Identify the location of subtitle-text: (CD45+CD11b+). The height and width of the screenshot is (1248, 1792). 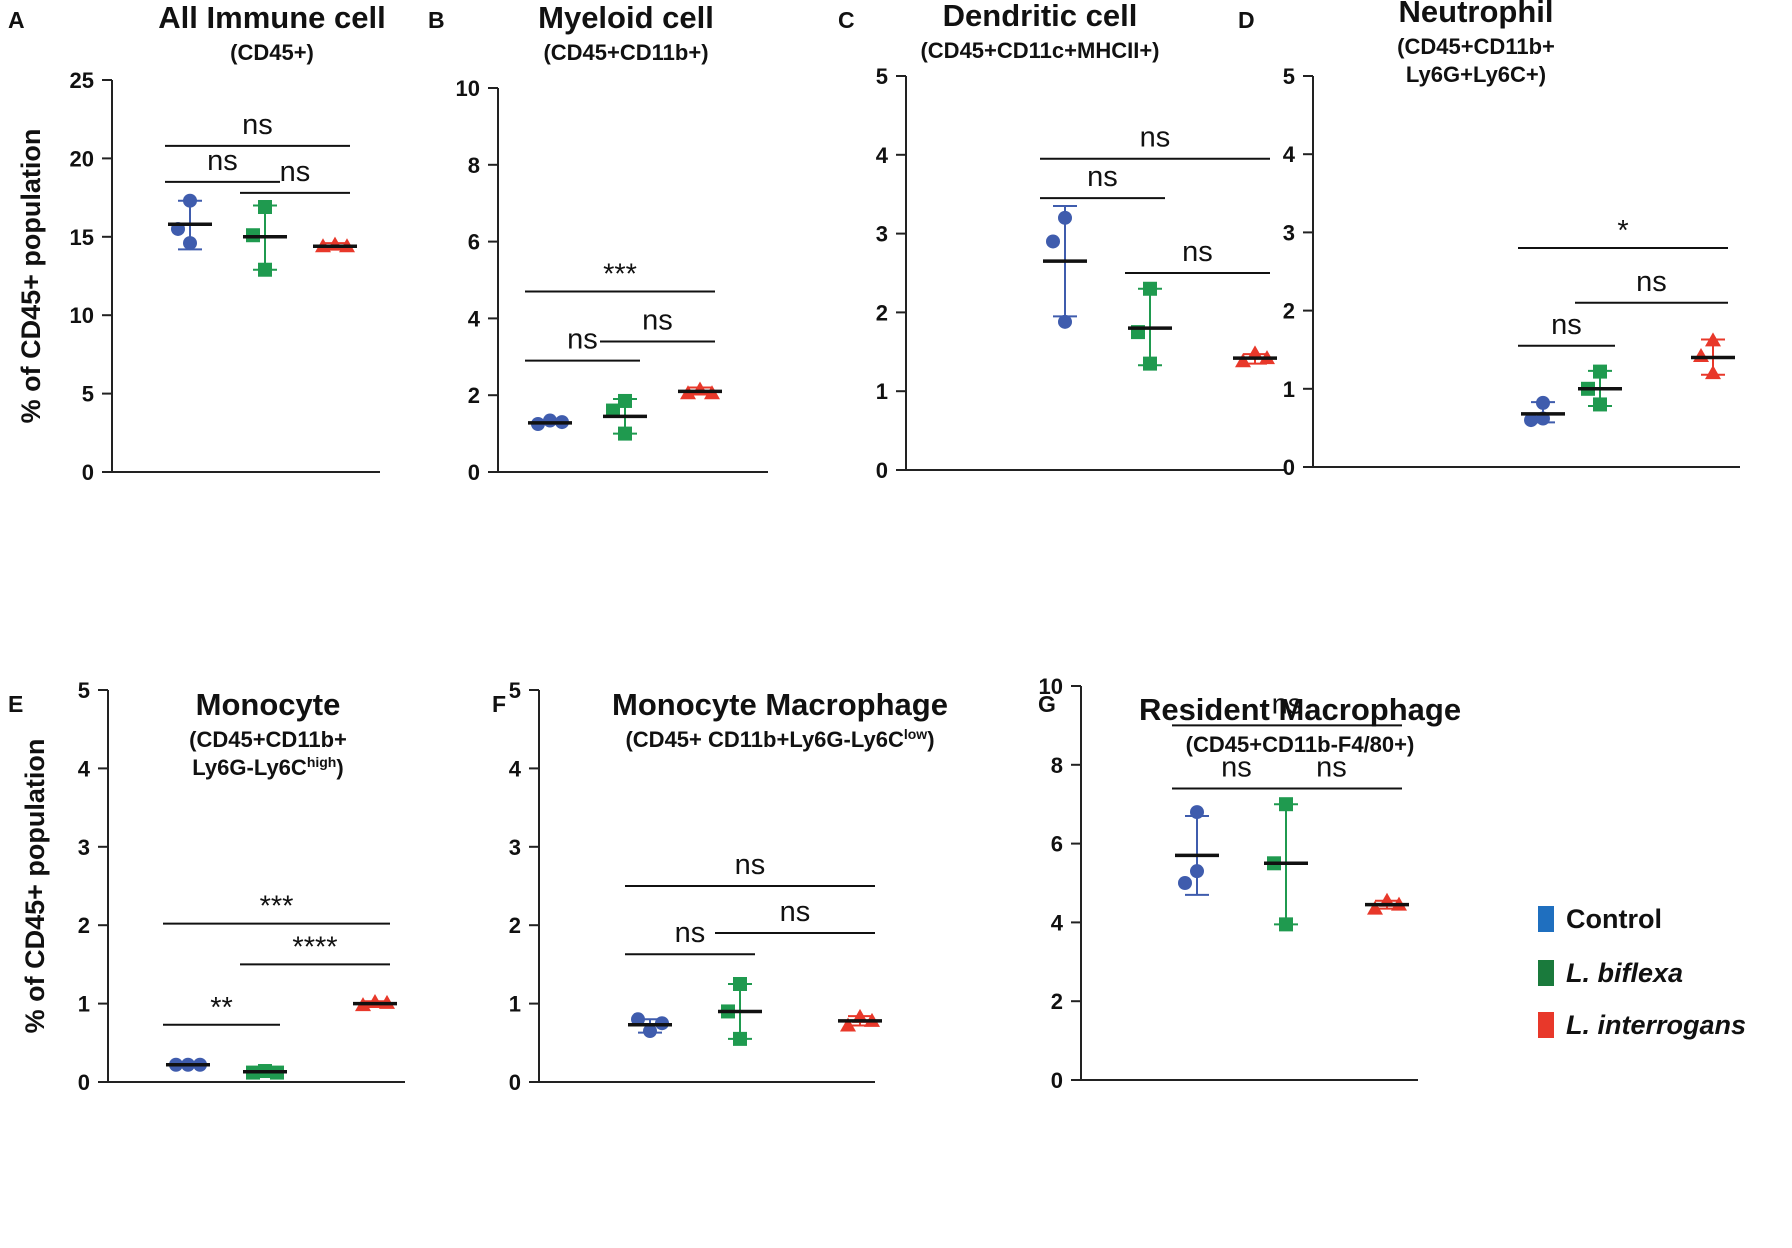
(625, 52).